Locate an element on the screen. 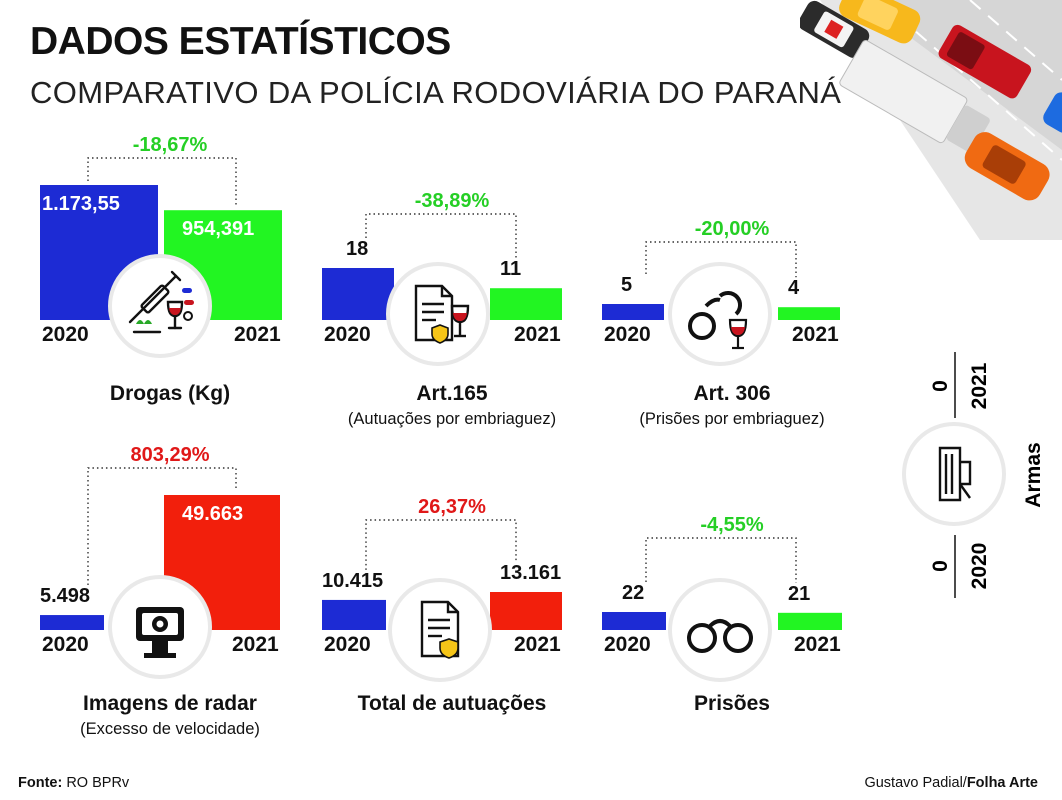 This screenshot has width=1062, height=800. highway-traffic-illustration is located at coordinates (931, 120).